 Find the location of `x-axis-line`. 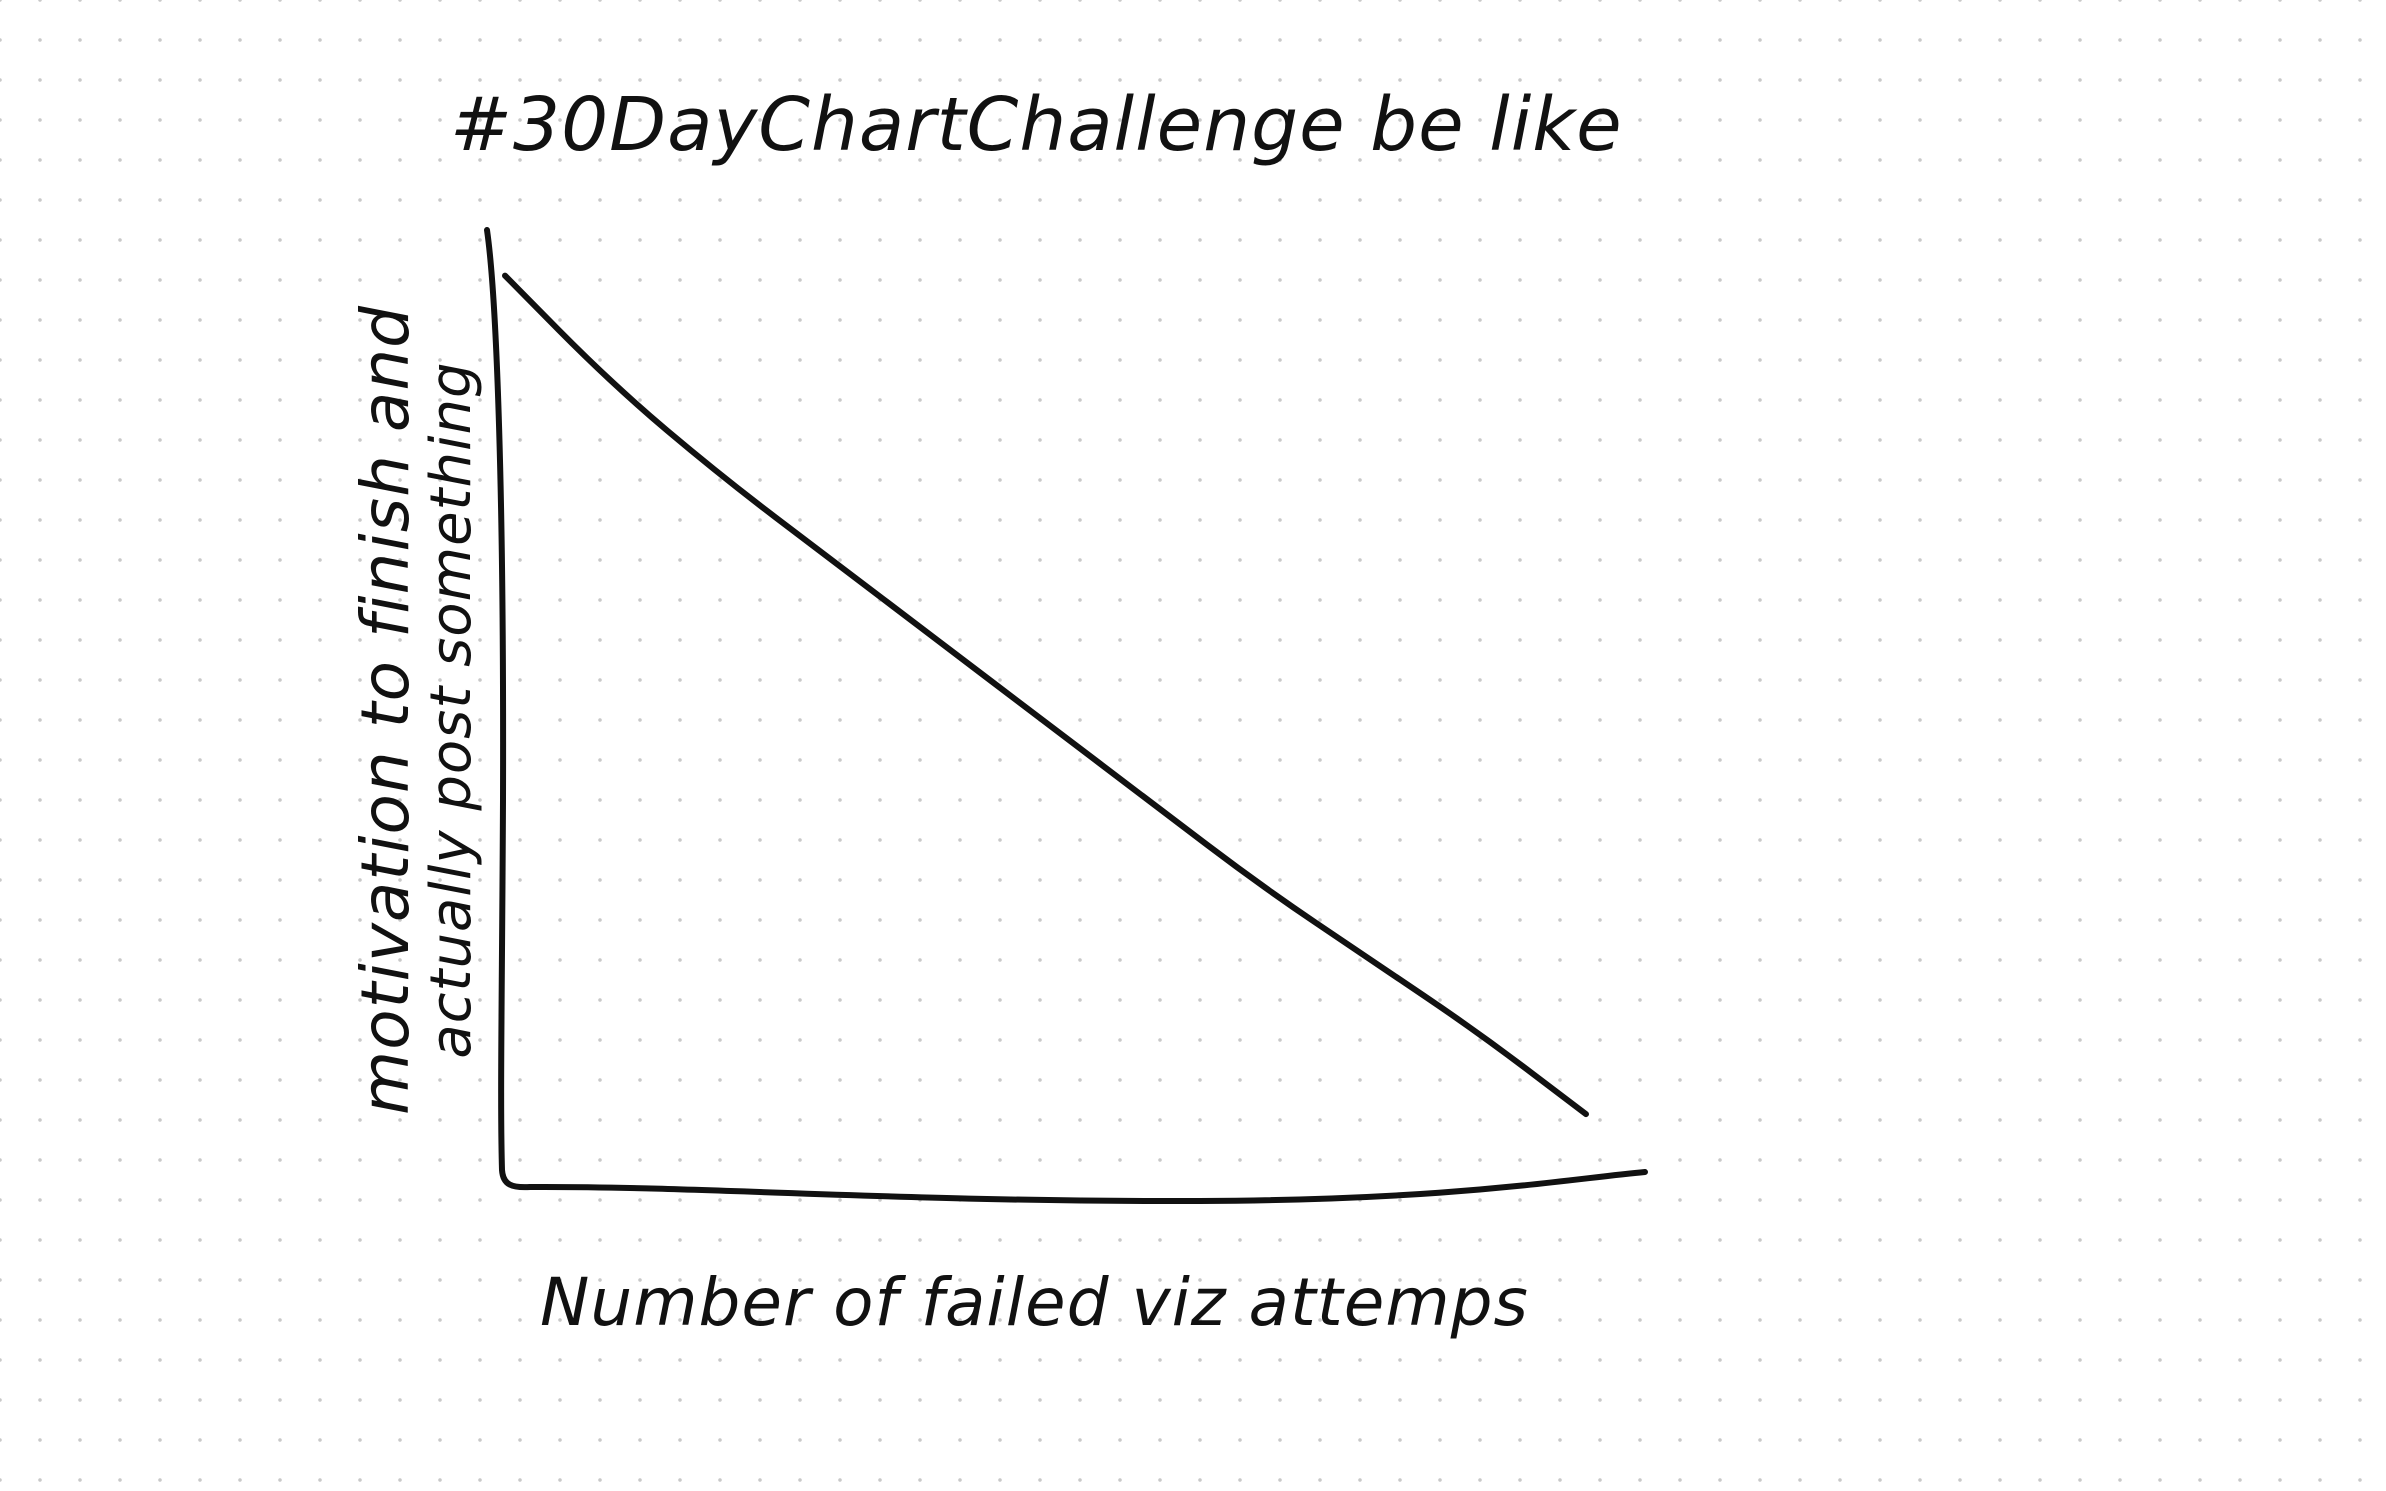

x-axis-line is located at coordinates (1087, 1187).